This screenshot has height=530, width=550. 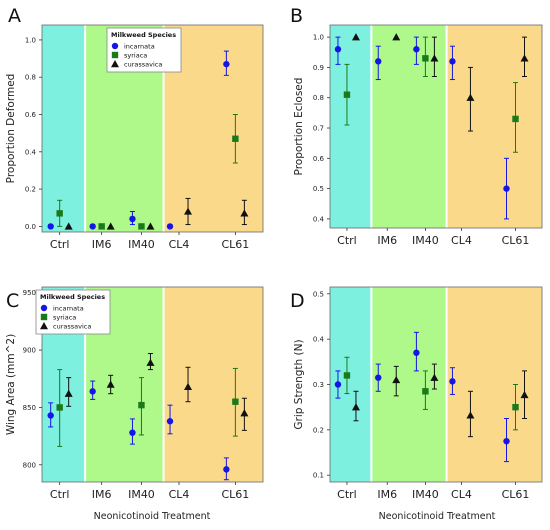 What do you see at coordinates (437, 516) in the screenshot?
I see `x-axis-title-right: Neonicotinoid Treatment` at bounding box center [437, 516].